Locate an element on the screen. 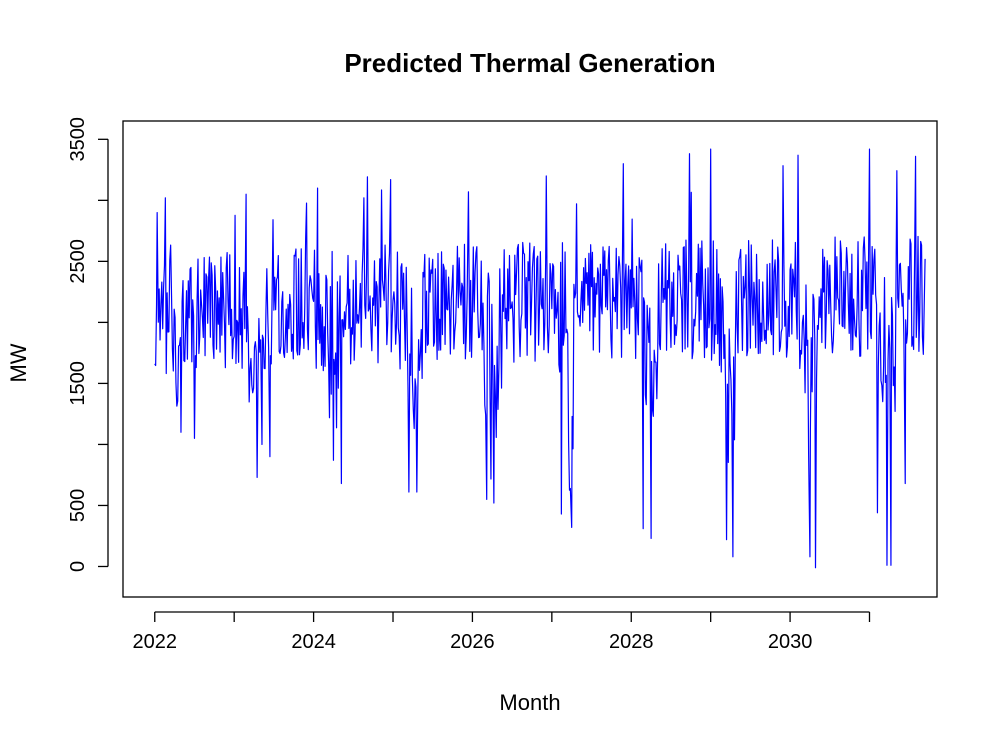  y-tick-label: 0 is located at coordinates (78, 566).